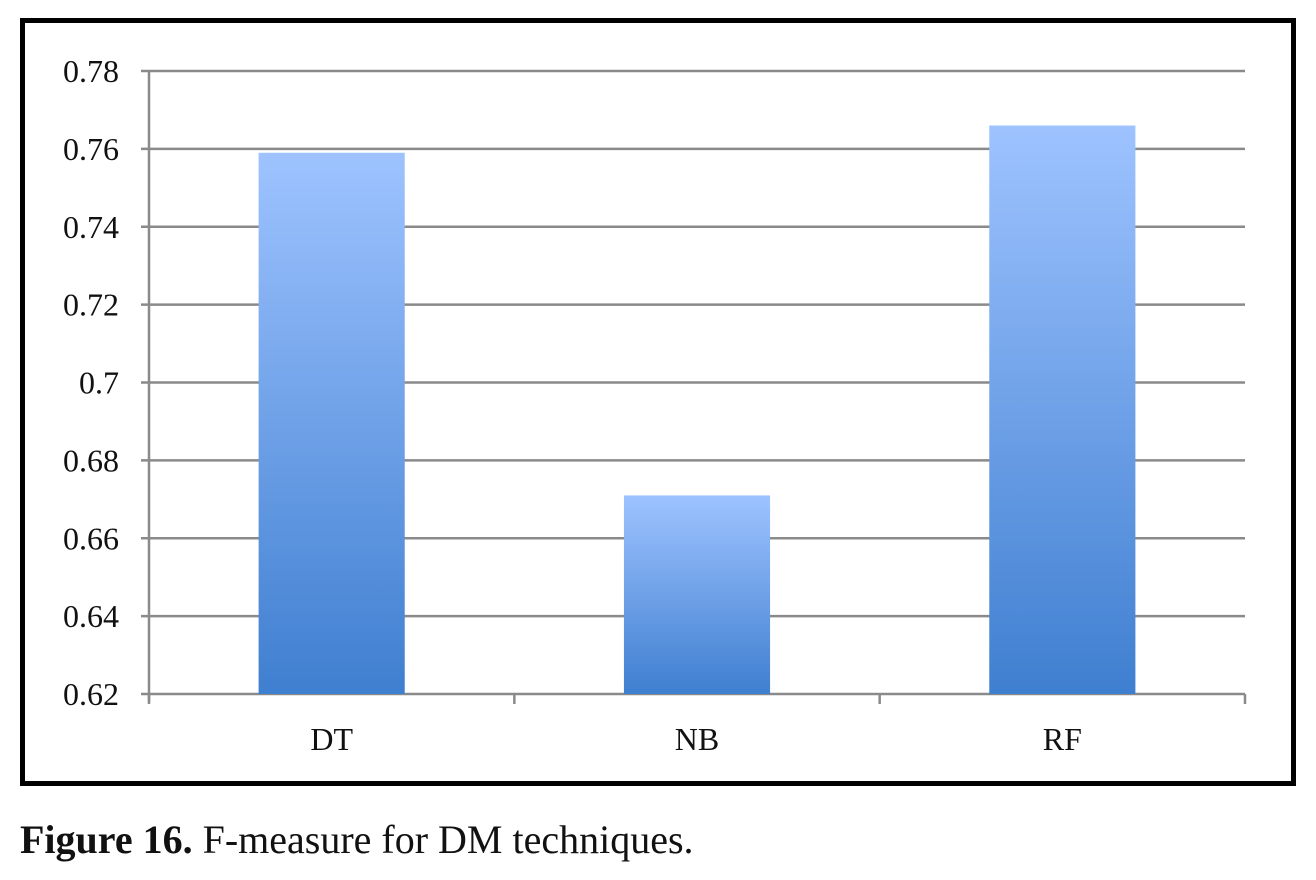 This screenshot has height=880, width=1316. I want to click on y-tick-label: 0.74, so click(91, 227).